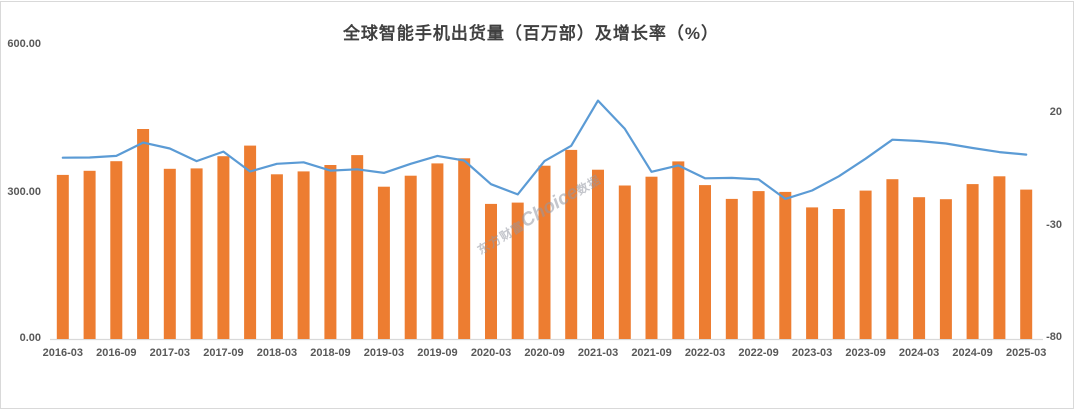 The height and width of the screenshot is (414, 1080). I want to click on right-axis-tick-20: 20, so click(1055, 112).